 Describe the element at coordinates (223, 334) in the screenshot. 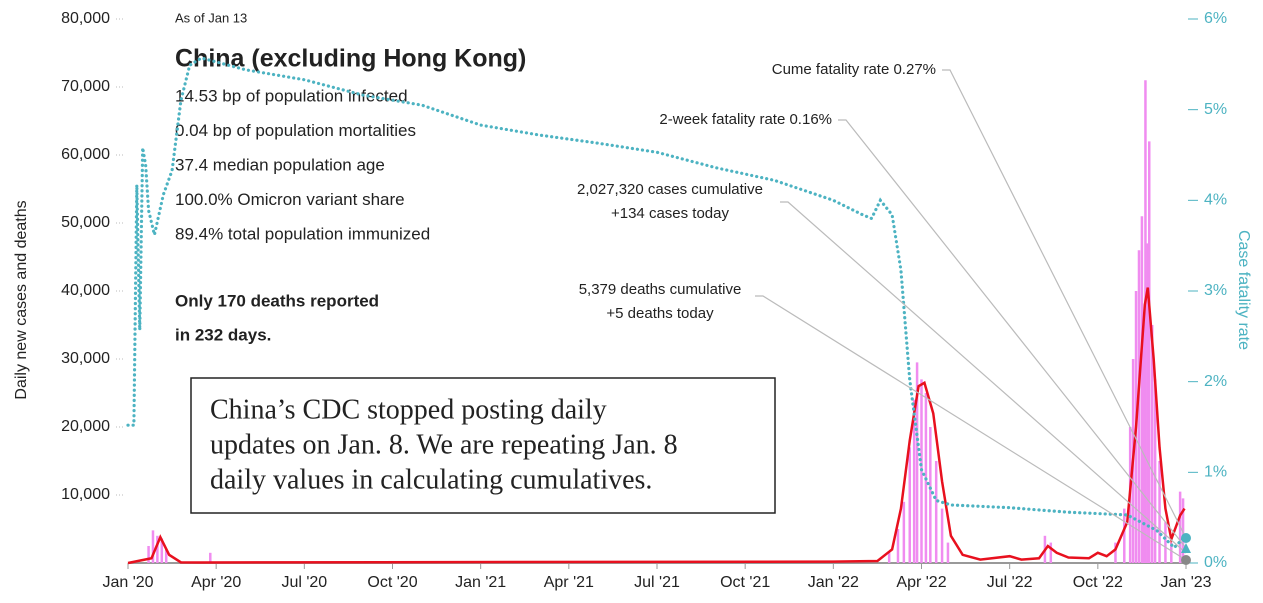

I see `note-line: in 232 days.` at that location.